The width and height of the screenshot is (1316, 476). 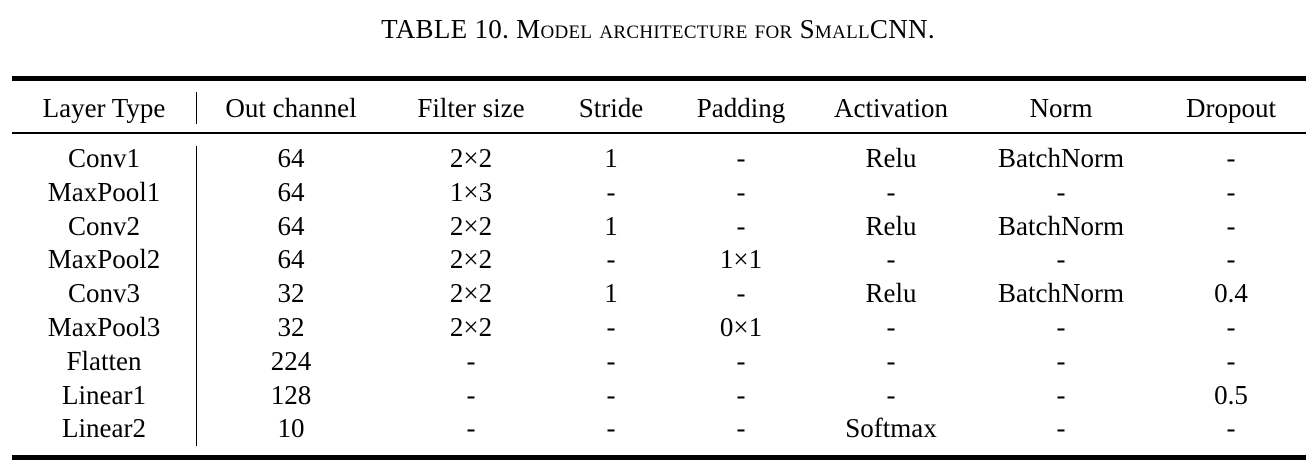 What do you see at coordinates (741, 108) in the screenshot?
I see `header-cell: Padding` at bounding box center [741, 108].